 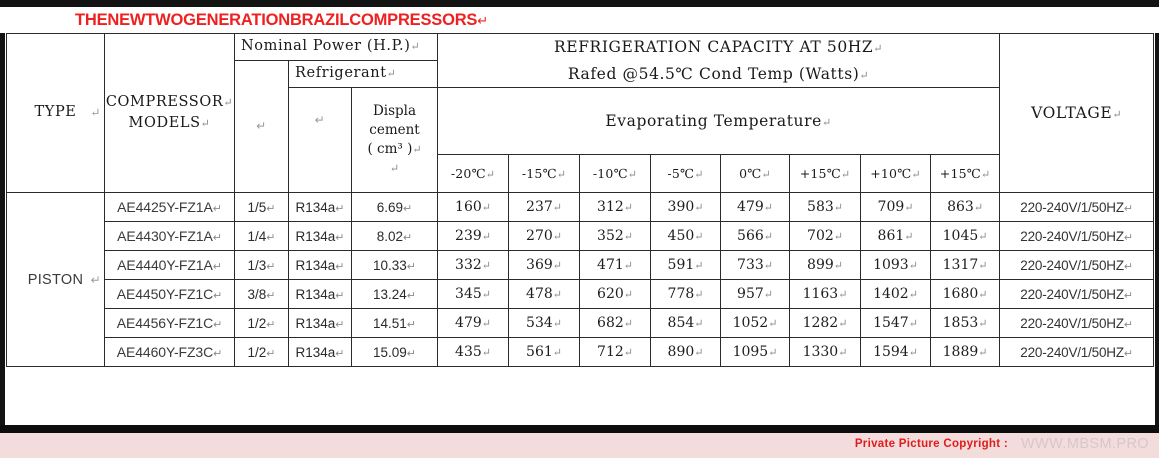 What do you see at coordinates (261, 265) in the screenshot?
I see `cell-power: 1/3↵` at bounding box center [261, 265].